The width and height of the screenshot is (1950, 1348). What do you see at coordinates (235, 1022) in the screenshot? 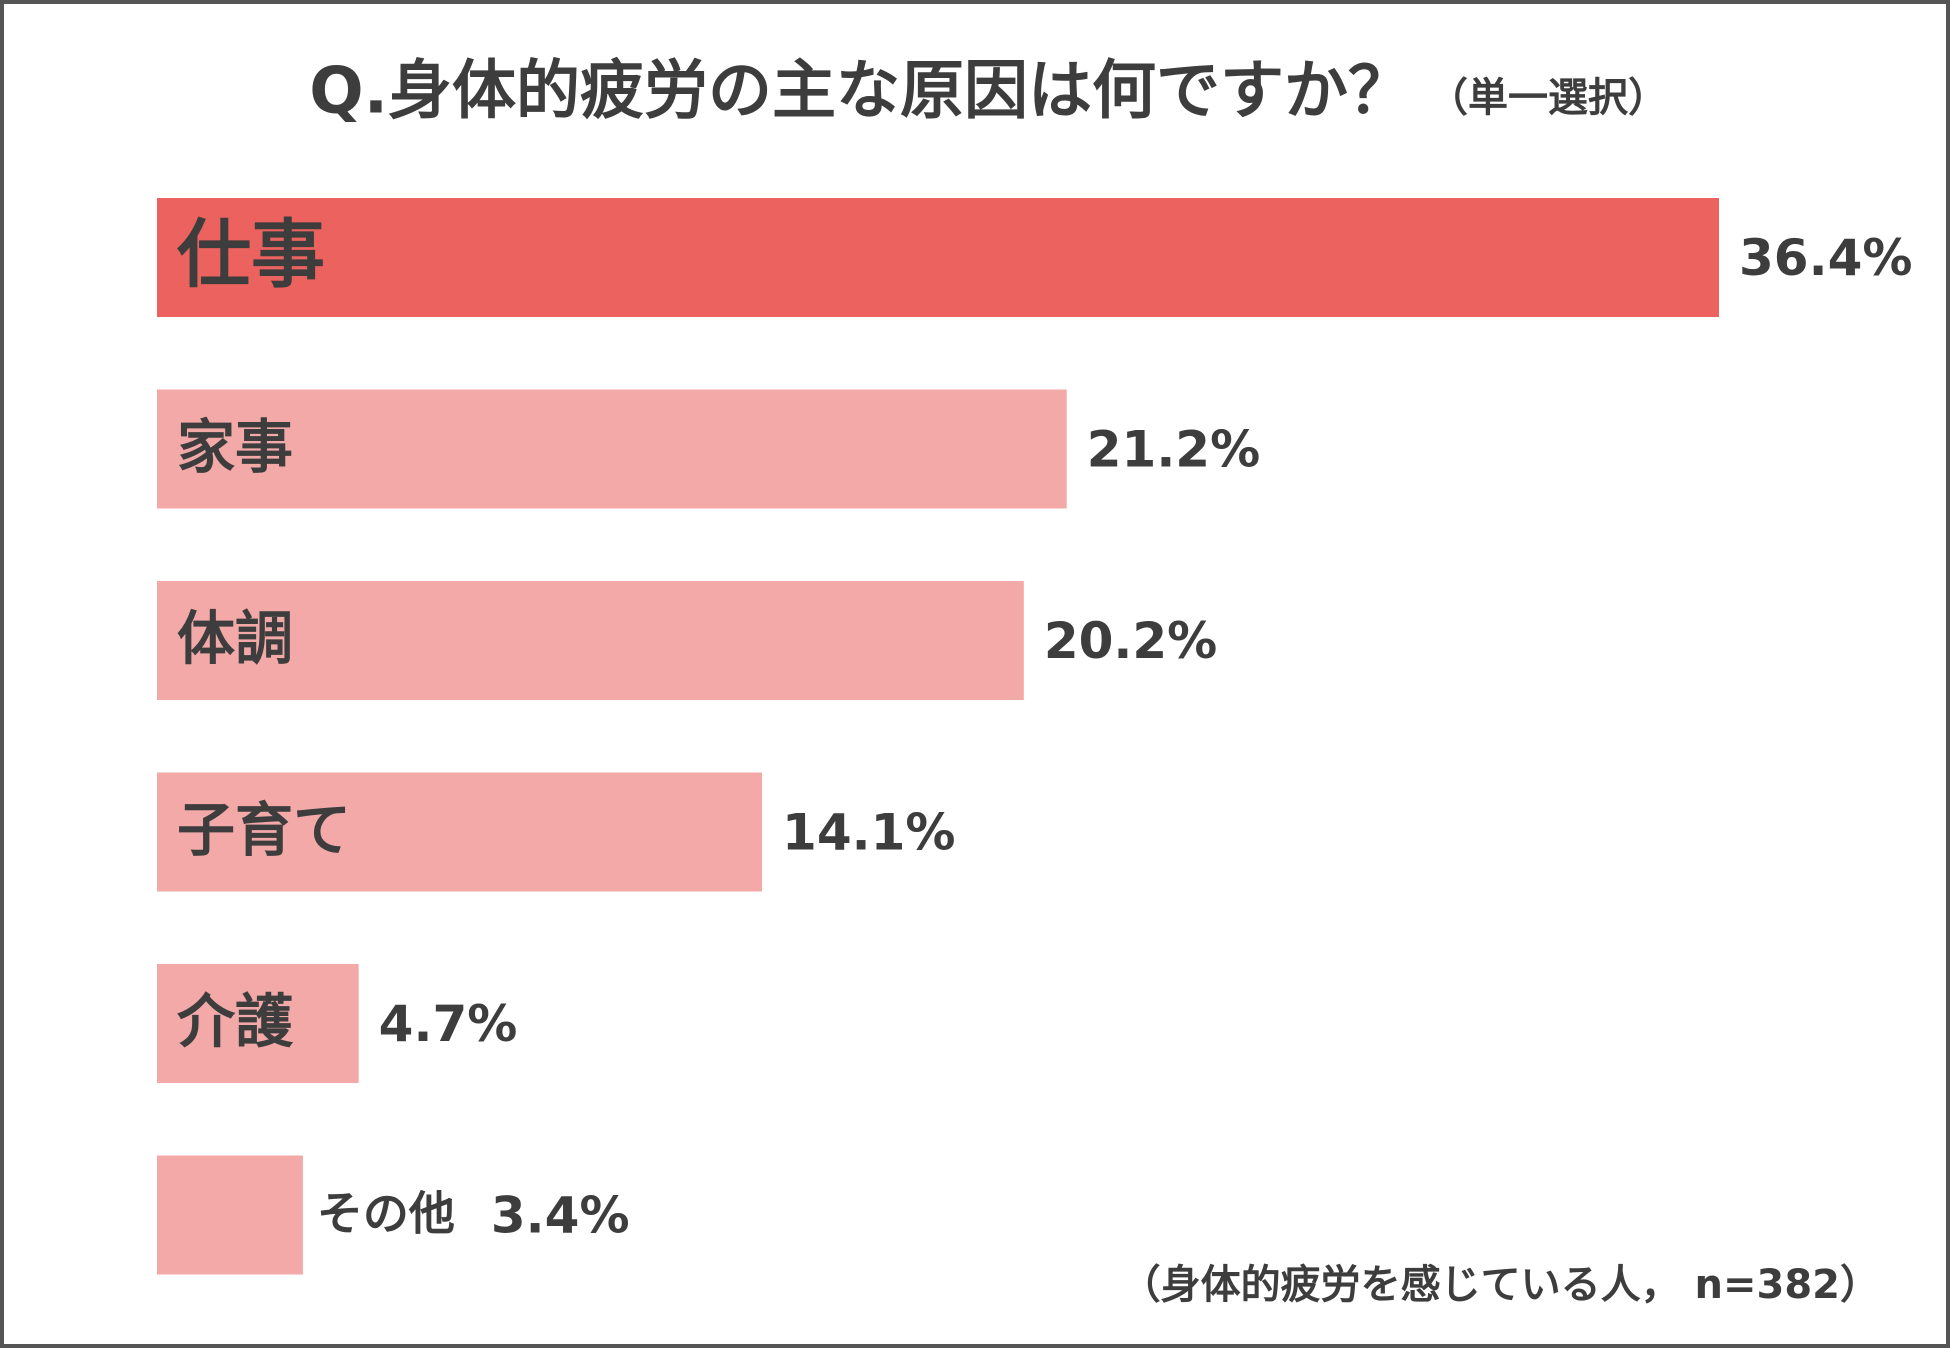
I see `category-label: 介護` at bounding box center [235, 1022].